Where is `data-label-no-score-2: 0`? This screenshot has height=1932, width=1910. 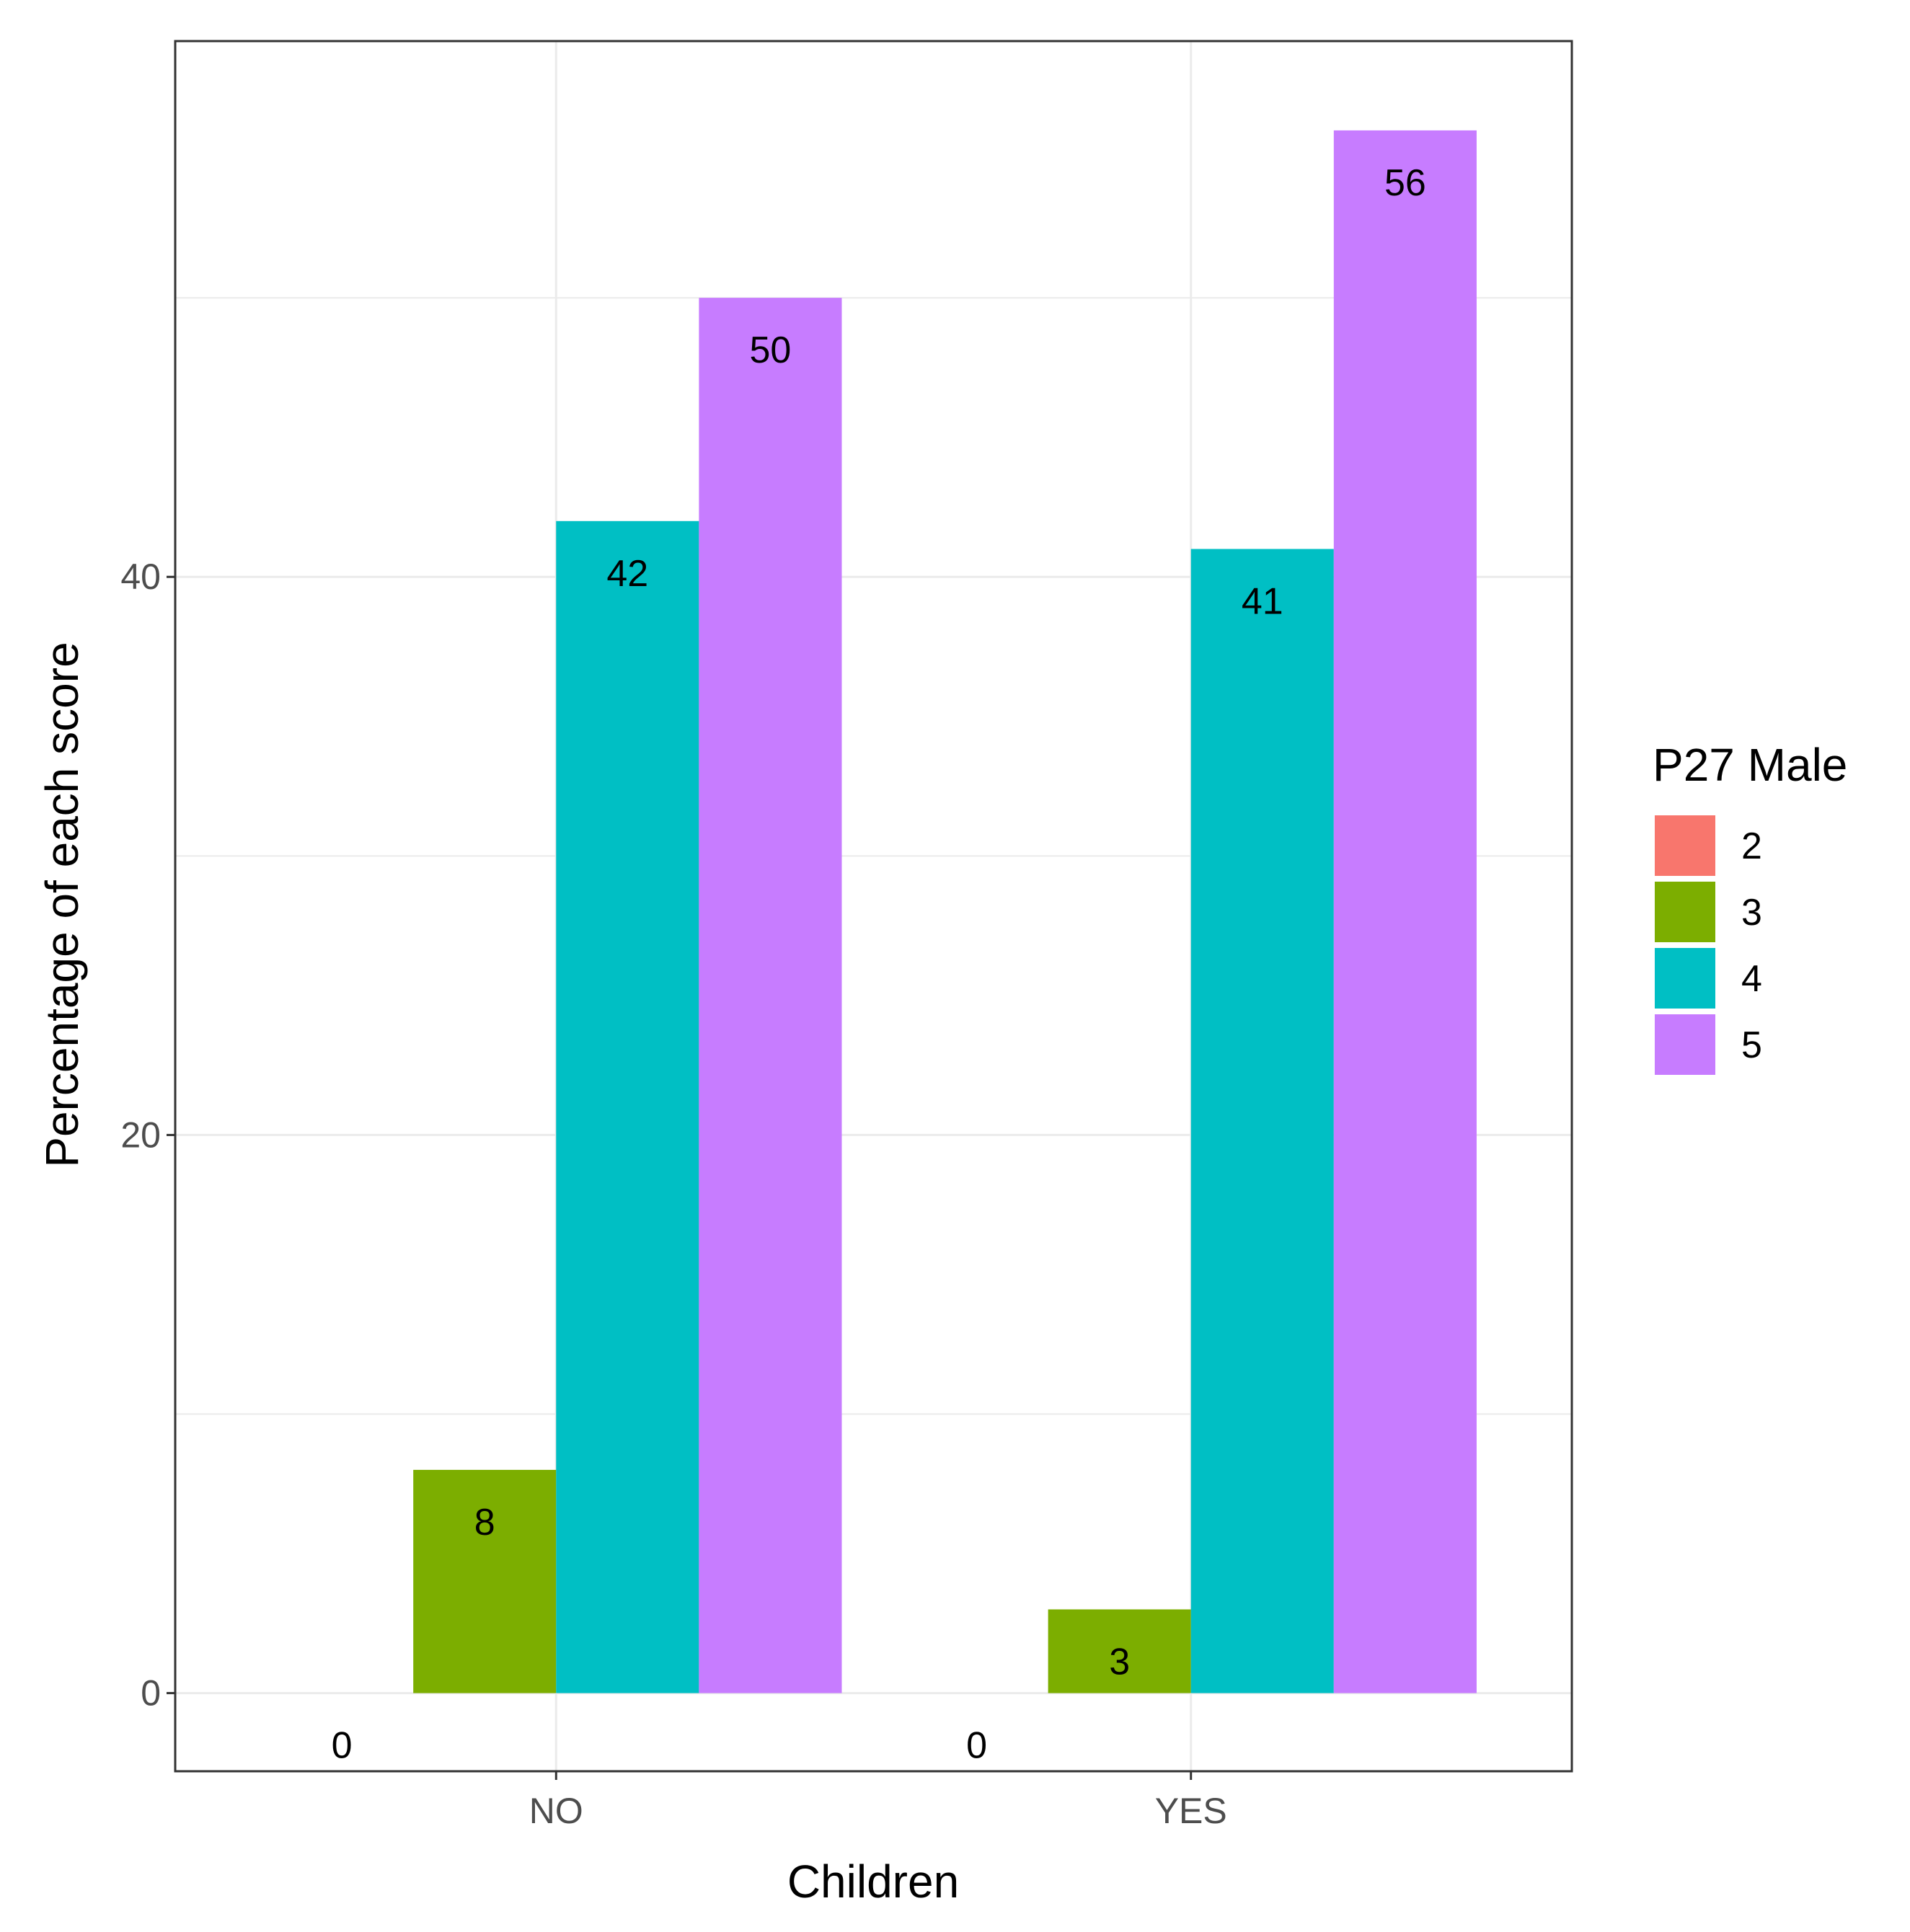 data-label-no-score-2: 0 is located at coordinates (342, 1746).